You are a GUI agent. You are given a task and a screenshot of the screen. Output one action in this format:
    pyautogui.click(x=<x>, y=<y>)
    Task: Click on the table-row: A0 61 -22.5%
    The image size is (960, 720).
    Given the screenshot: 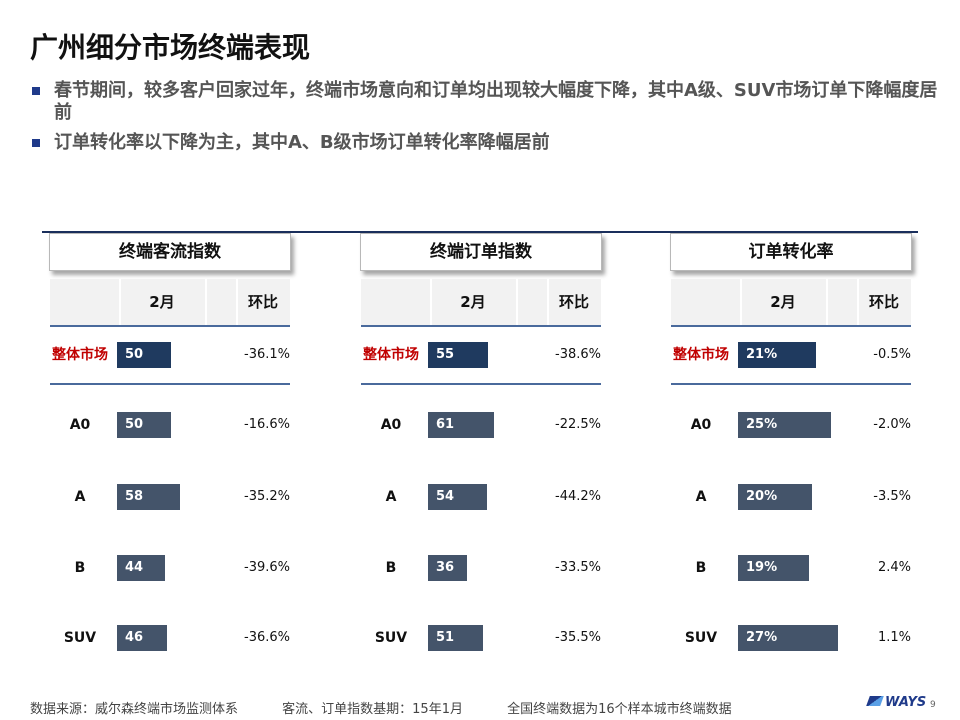 What is the action you would take?
    pyautogui.click(x=481, y=425)
    